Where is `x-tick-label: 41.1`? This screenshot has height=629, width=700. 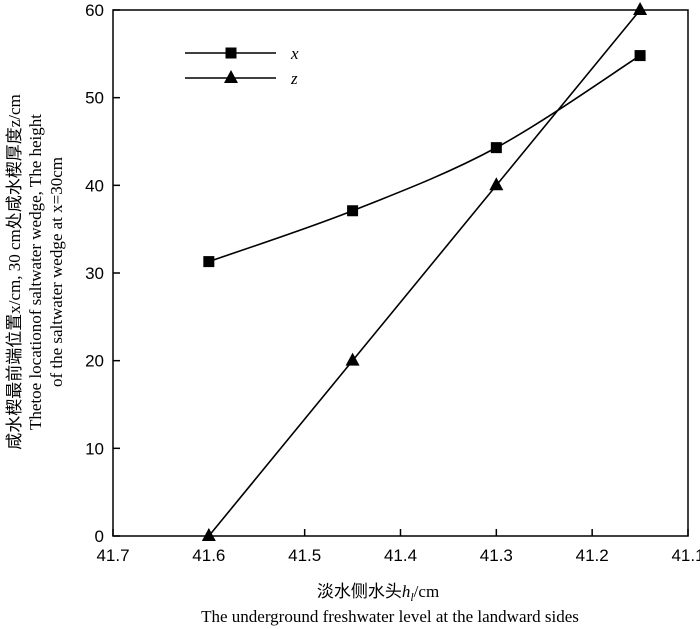 x-tick-label: 41.1 is located at coordinates (685, 555).